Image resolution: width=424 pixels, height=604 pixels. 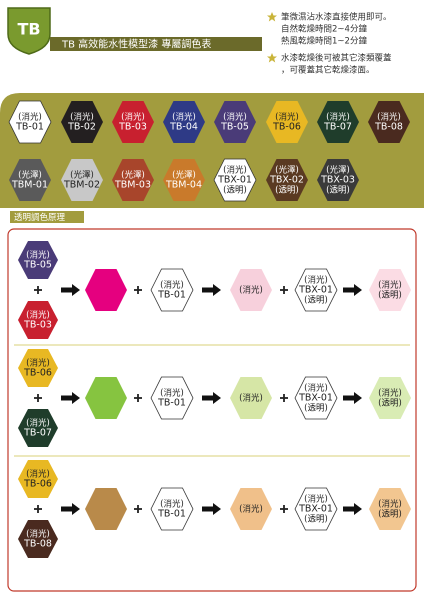 What do you see at coordinates (336, 17) in the screenshot?
I see `note-line: 筆微濕沾水漆直接使用即可。` at bounding box center [336, 17].